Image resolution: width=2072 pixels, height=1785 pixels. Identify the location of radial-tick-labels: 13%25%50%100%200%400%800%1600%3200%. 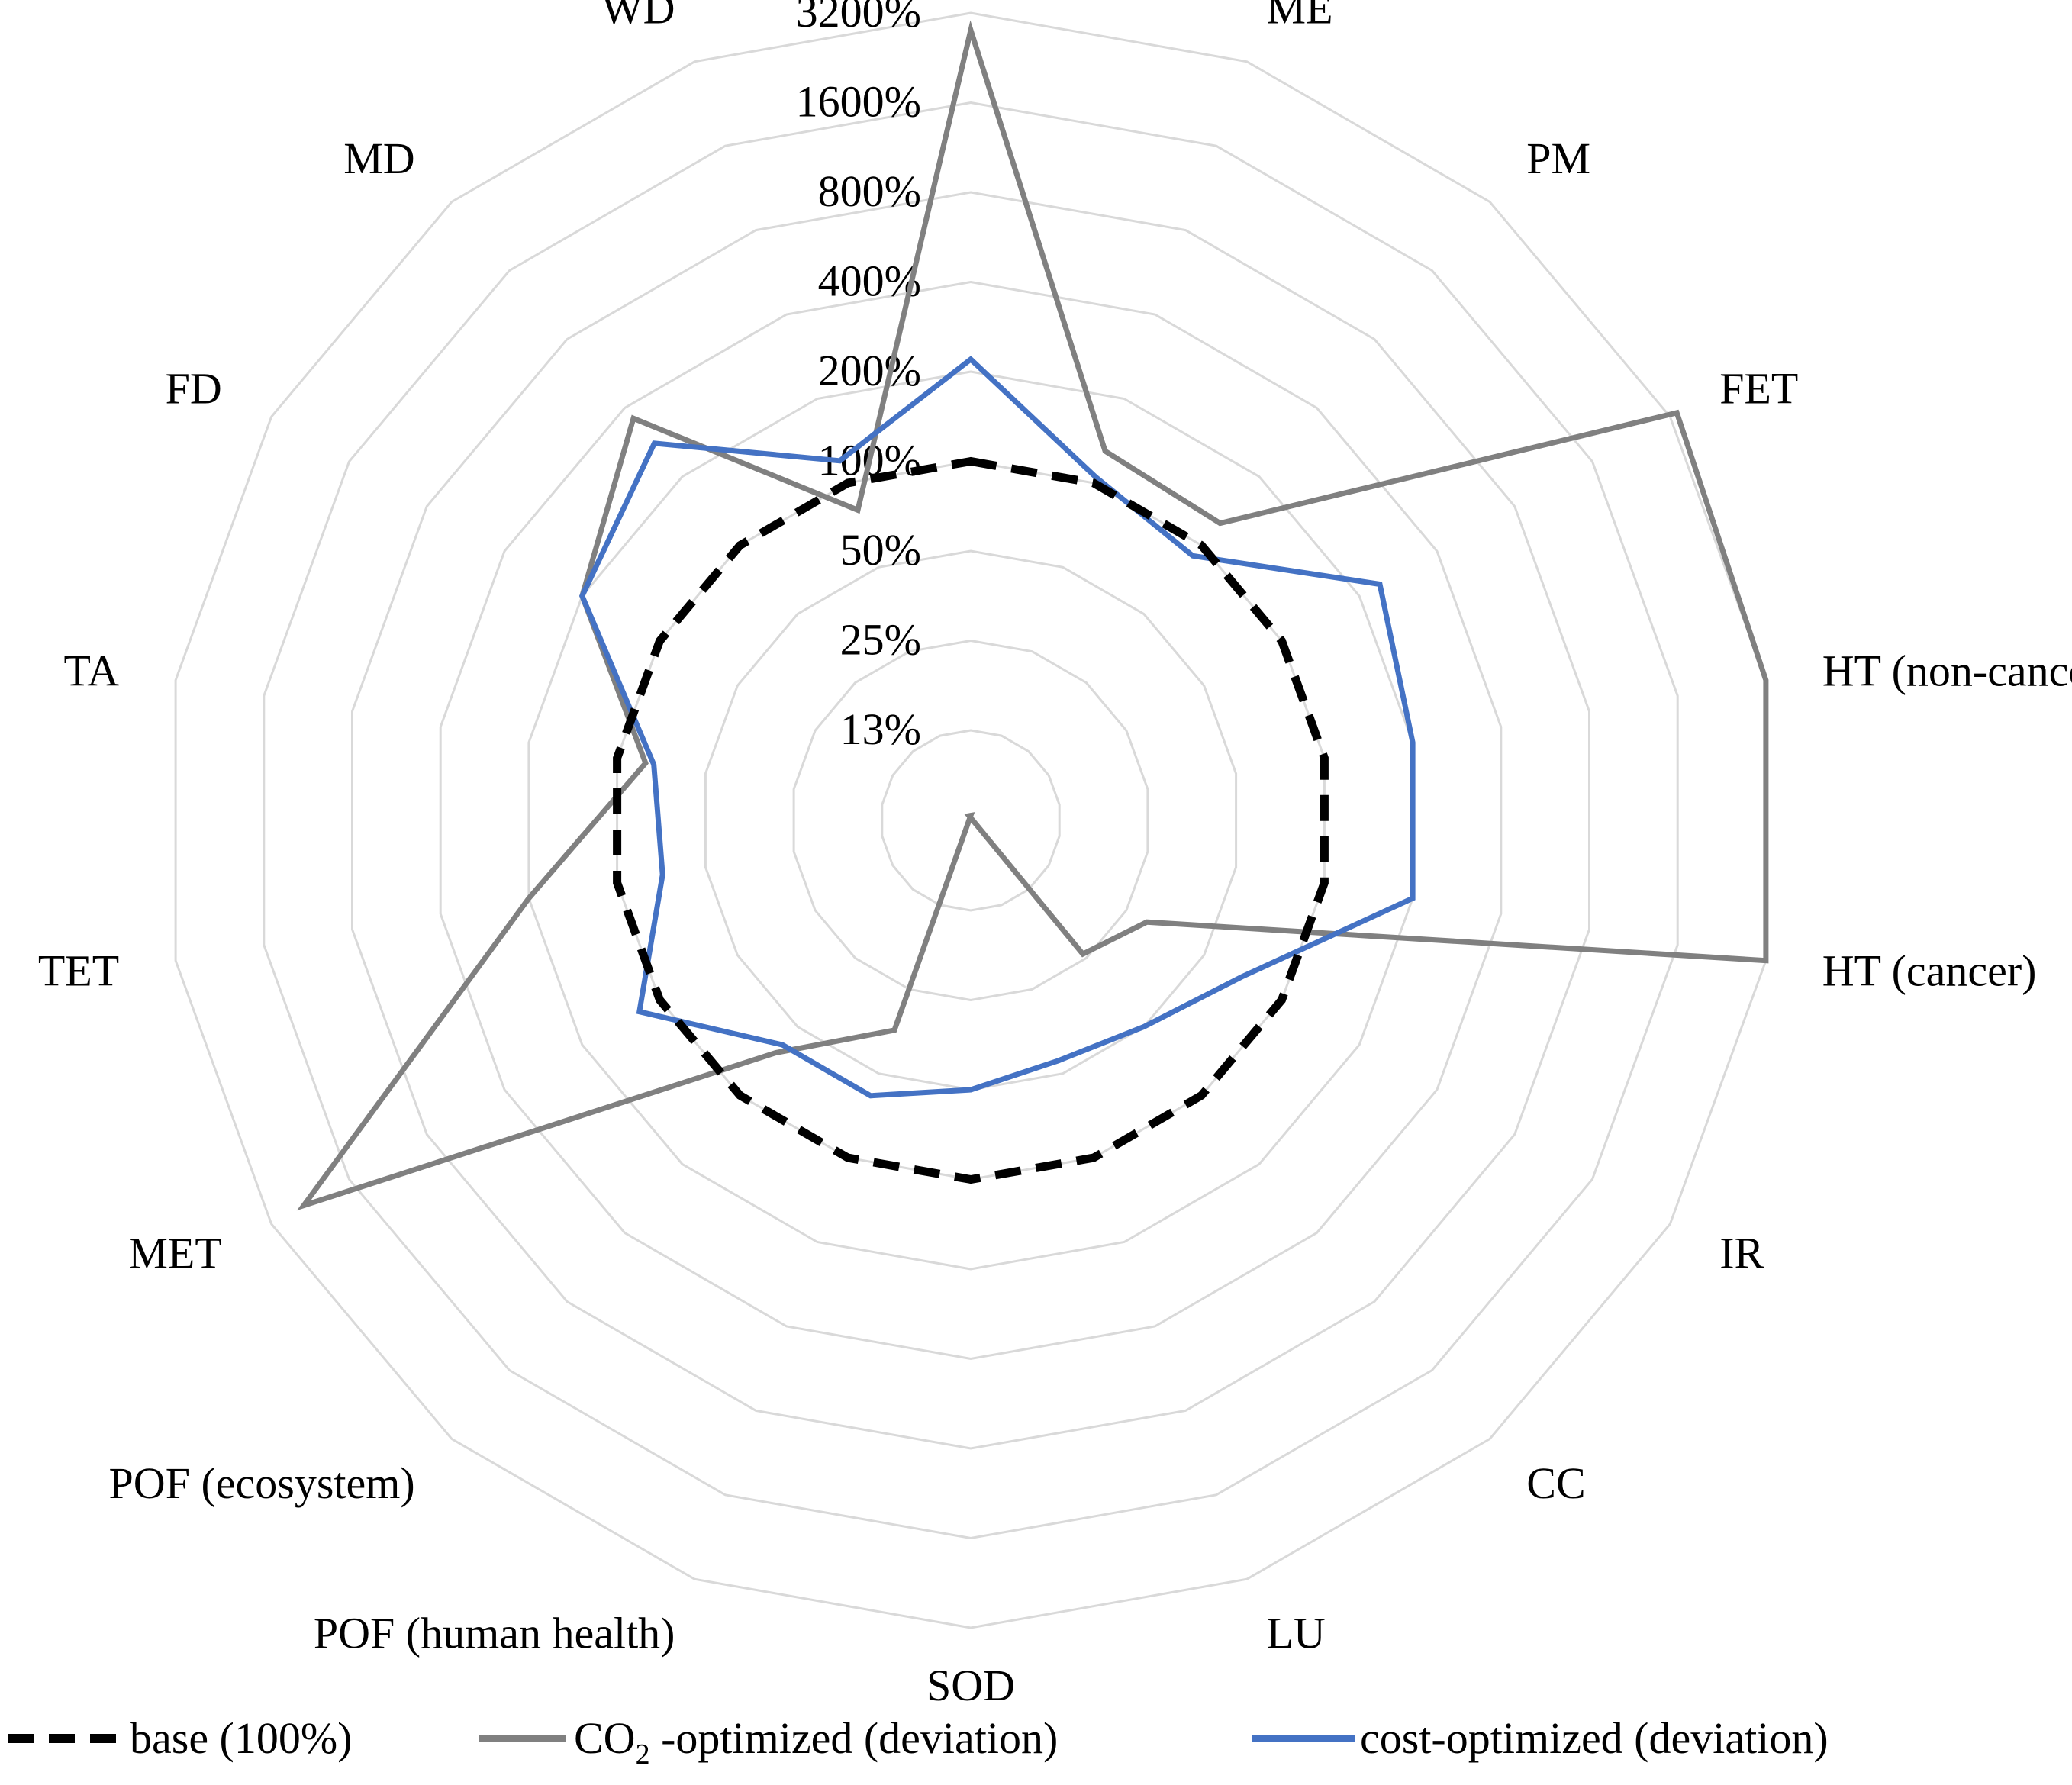
(859, 377).